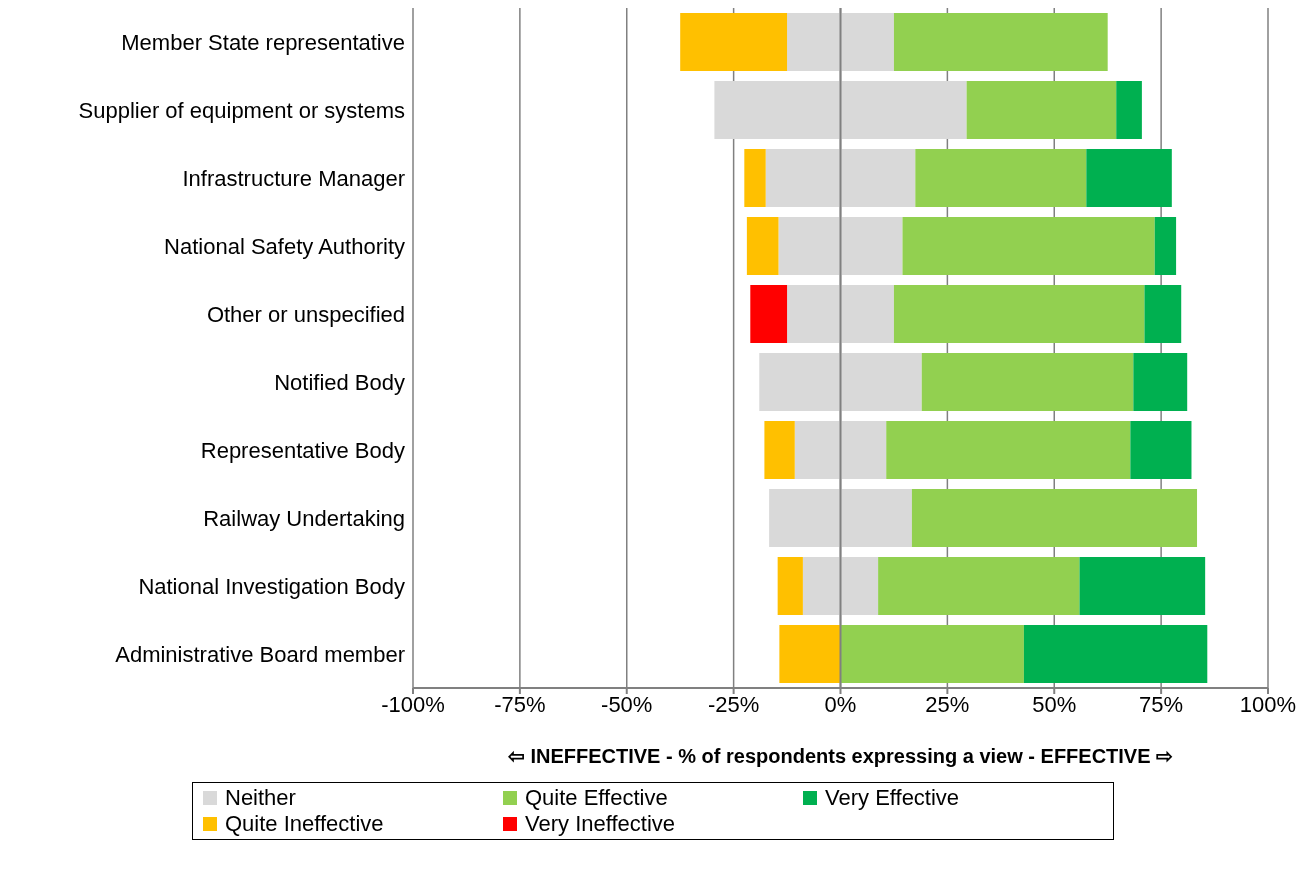 This screenshot has height=893, width=1301. What do you see at coordinates (302, 450) in the screenshot?
I see `y-tick-label: Representative Body` at bounding box center [302, 450].